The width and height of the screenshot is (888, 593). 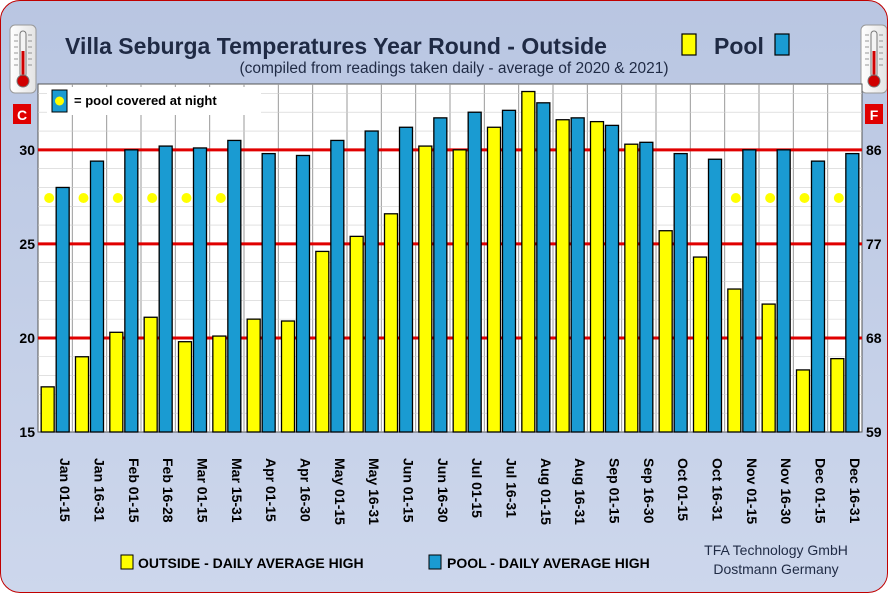 I want to click on x-tick-label: Aug 16-31, so click(x=580, y=491).